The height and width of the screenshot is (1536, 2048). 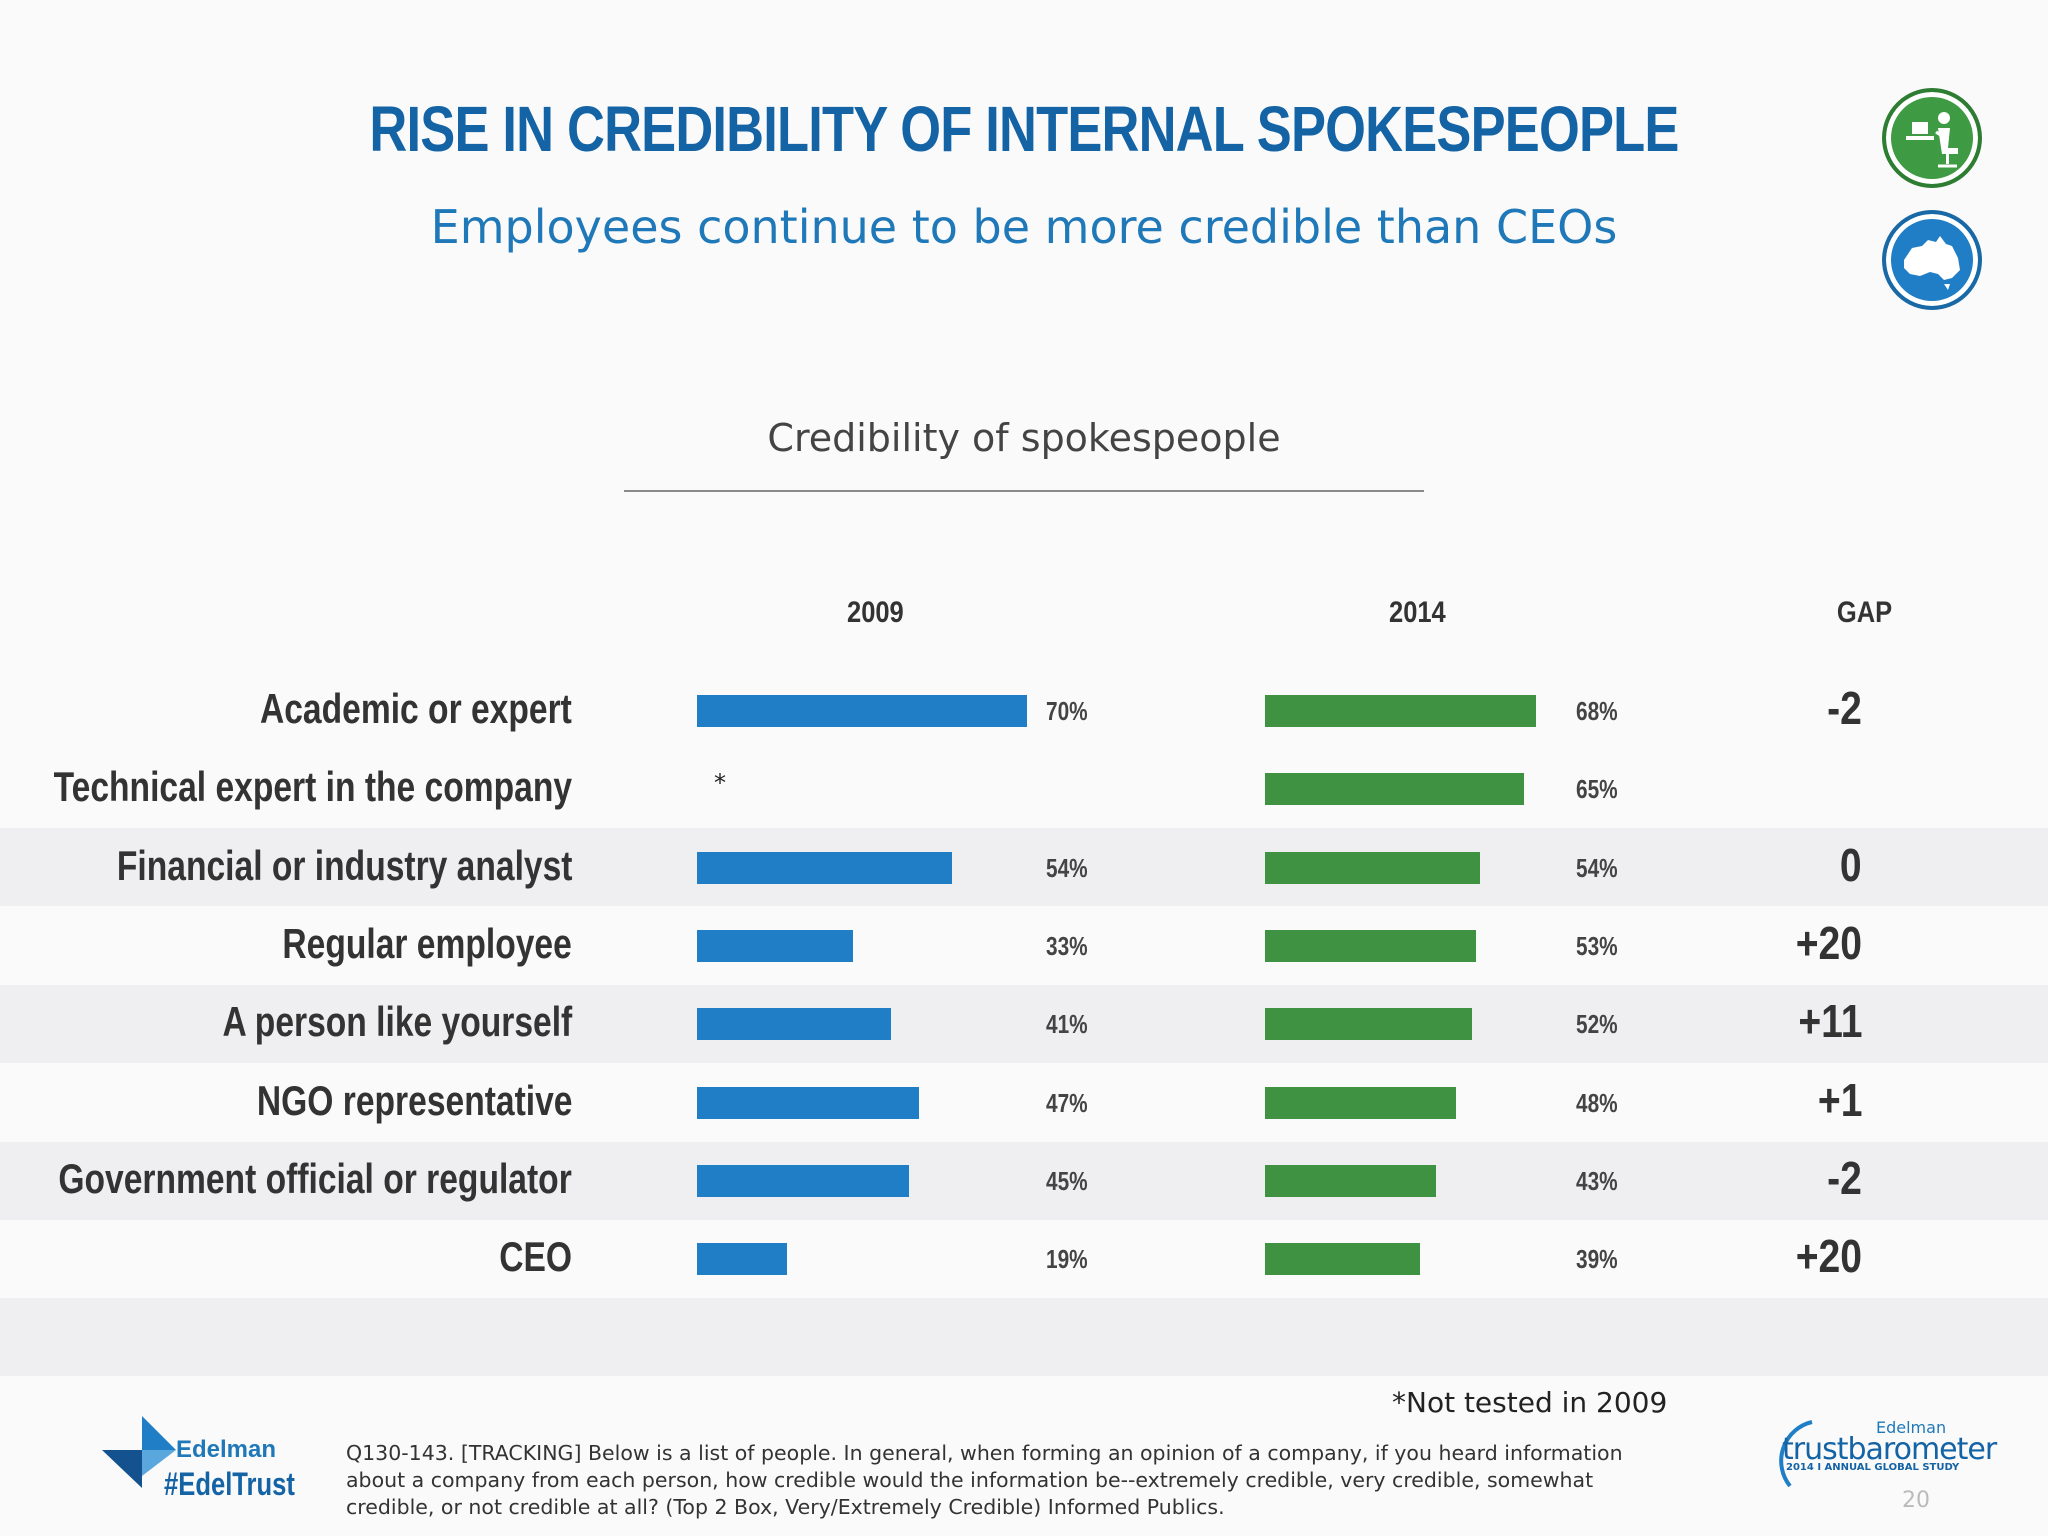 I want to click on value-label-2014: 43%, so click(x=1597, y=1180).